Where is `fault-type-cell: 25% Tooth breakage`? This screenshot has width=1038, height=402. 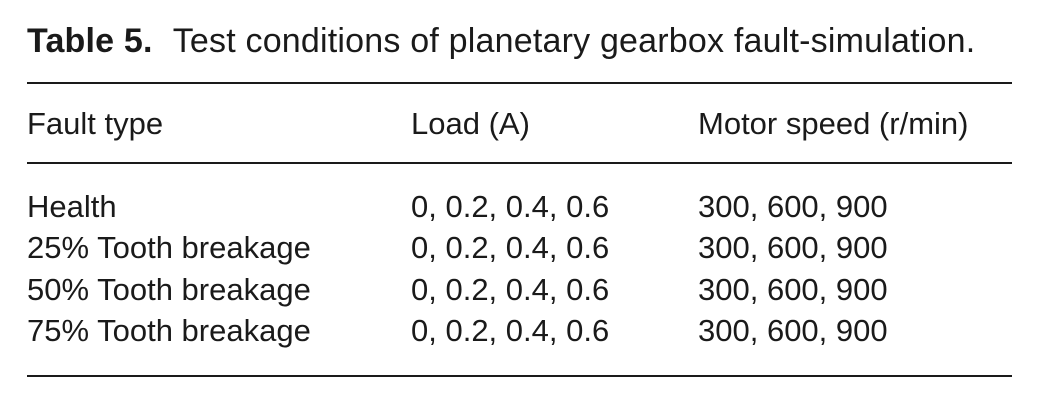 fault-type-cell: 25% Tooth breakage is located at coordinates (169, 247).